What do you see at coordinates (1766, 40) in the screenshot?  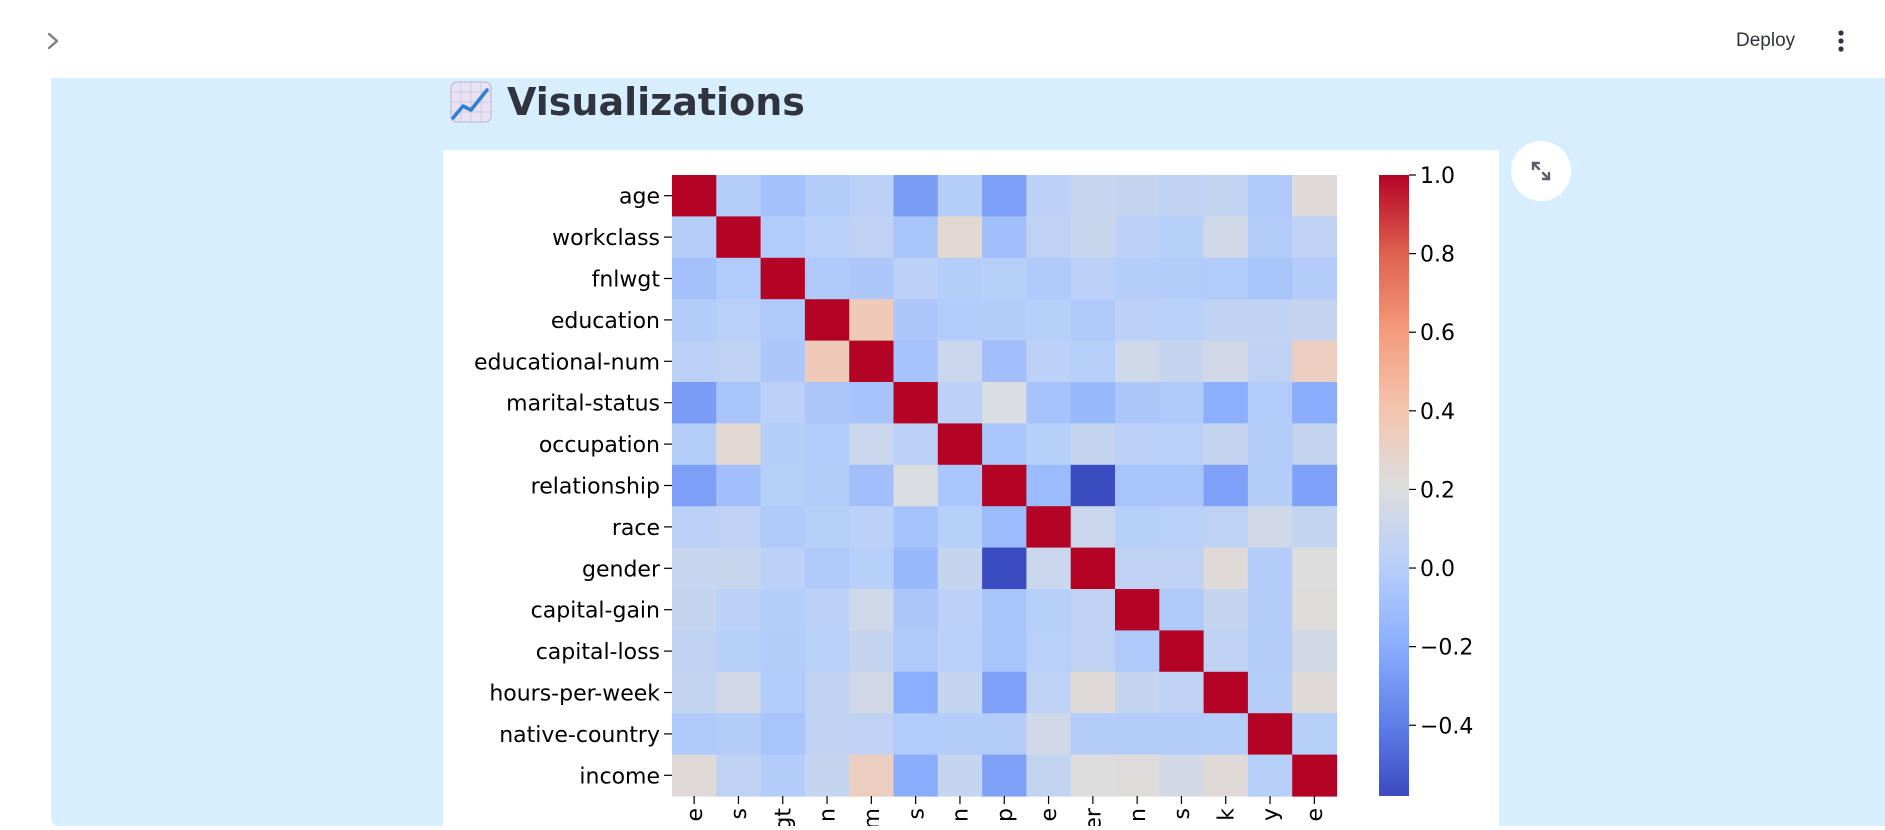 I see `deploy-button: Deploy` at bounding box center [1766, 40].